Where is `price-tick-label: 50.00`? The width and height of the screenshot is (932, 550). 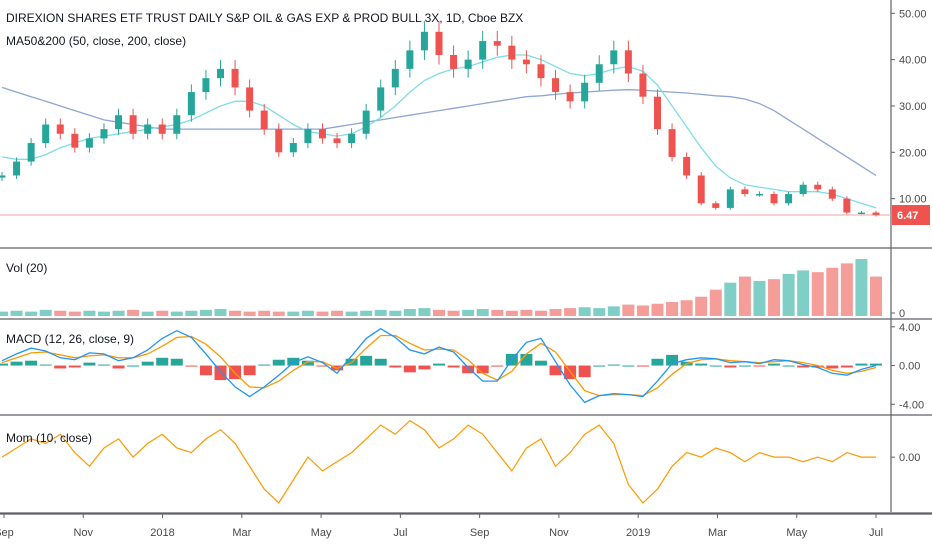
price-tick-label: 50.00 is located at coordinates (913, 14).